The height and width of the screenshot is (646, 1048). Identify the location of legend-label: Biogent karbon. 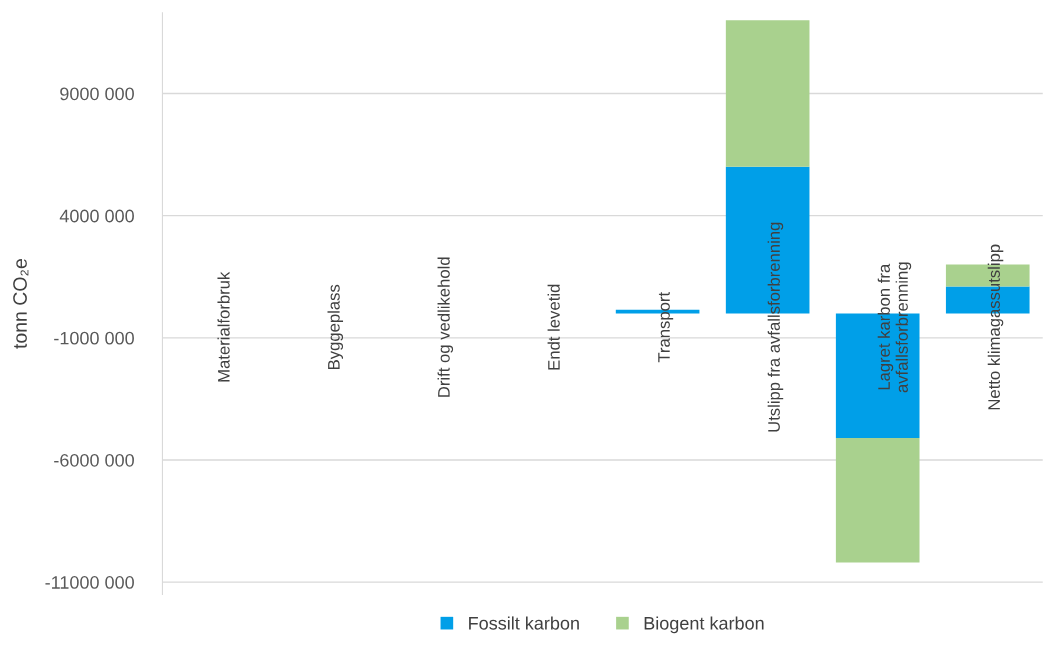
(704, 625).